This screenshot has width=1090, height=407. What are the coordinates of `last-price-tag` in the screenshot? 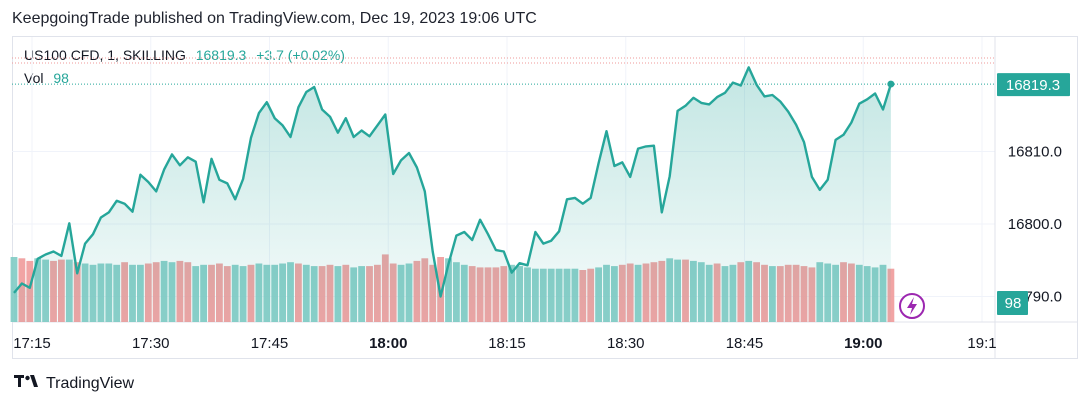 It's located at (1033, 85).